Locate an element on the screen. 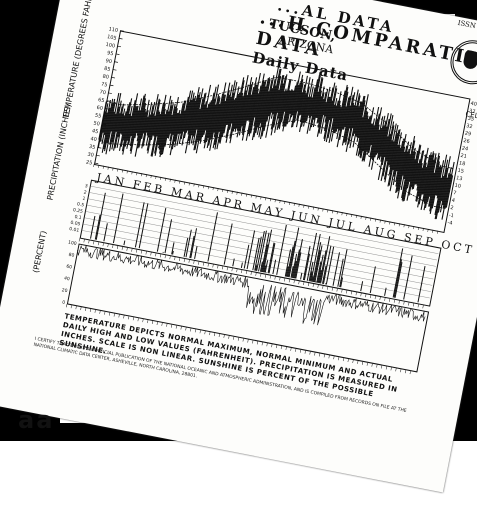  temp-tick-label: 25 is located at coordinates (88, 162).